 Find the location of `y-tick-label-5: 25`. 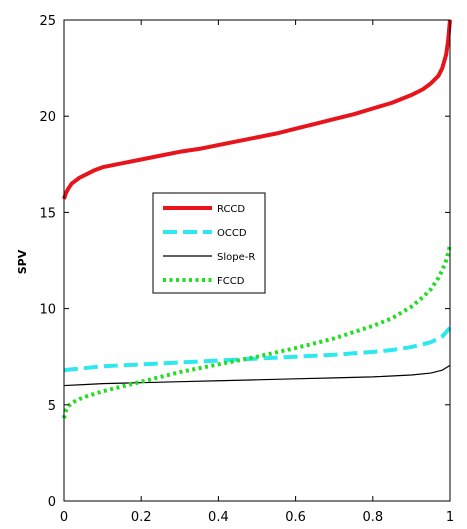

y-tick-label-5: 25 is located at coordinates (47, 21).